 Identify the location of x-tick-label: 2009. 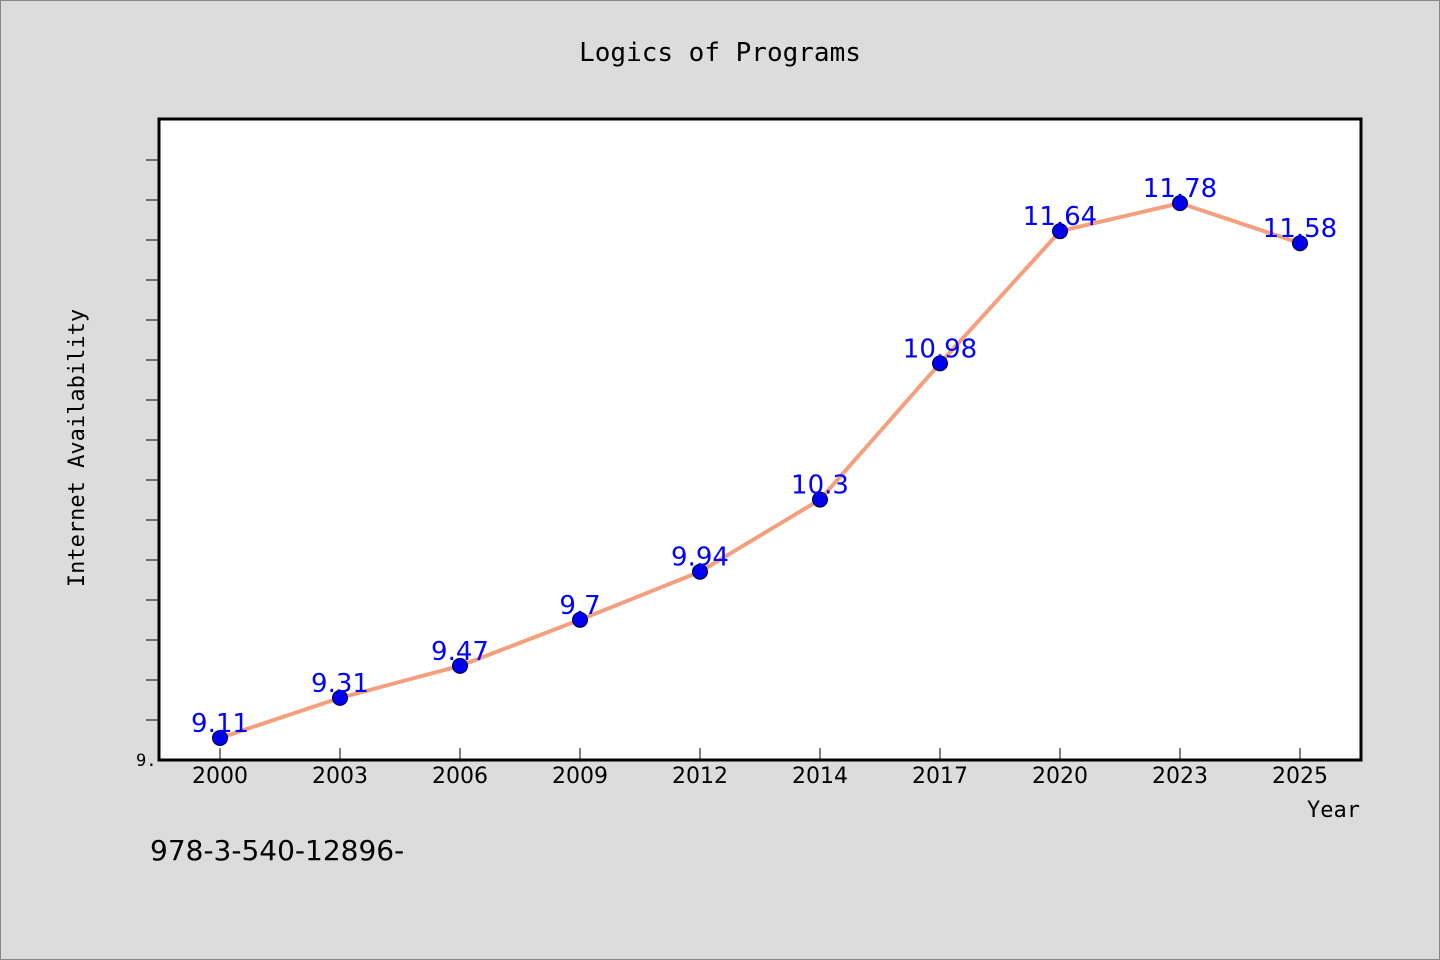
(580, 776).